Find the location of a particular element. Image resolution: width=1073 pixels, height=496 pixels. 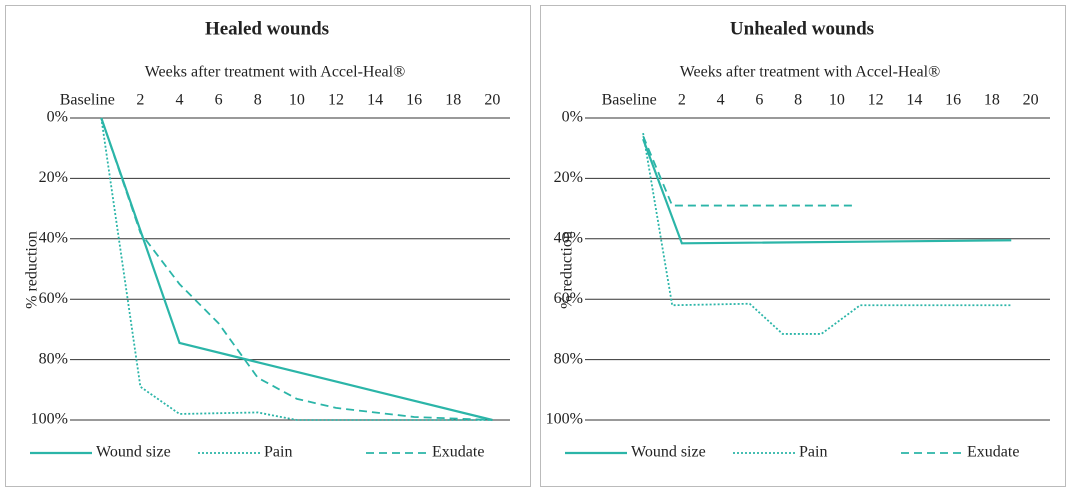

chart-title: Healed wounds is located at coordinates (267, 28).